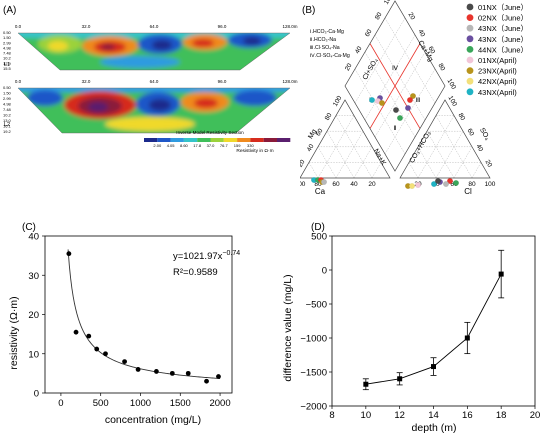 This screenshot has width=550, height=441. I want to click on hydrochemical-type-item: Ⅰ.HCO₃-Ca·Mg, so click(327, 32).